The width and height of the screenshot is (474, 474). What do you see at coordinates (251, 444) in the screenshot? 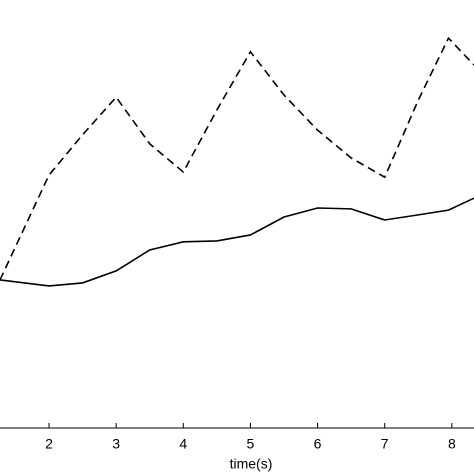
I see `x-tick-label: 5` at bounding box center [251, 444].